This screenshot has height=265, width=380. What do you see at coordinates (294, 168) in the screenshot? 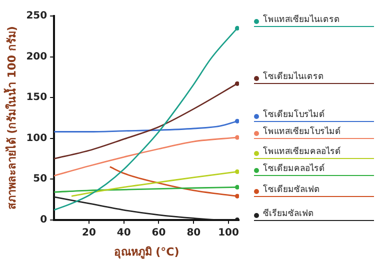
I see `legend-label: โซเดียมคลอไรด์` at bounding box center [294, 168].